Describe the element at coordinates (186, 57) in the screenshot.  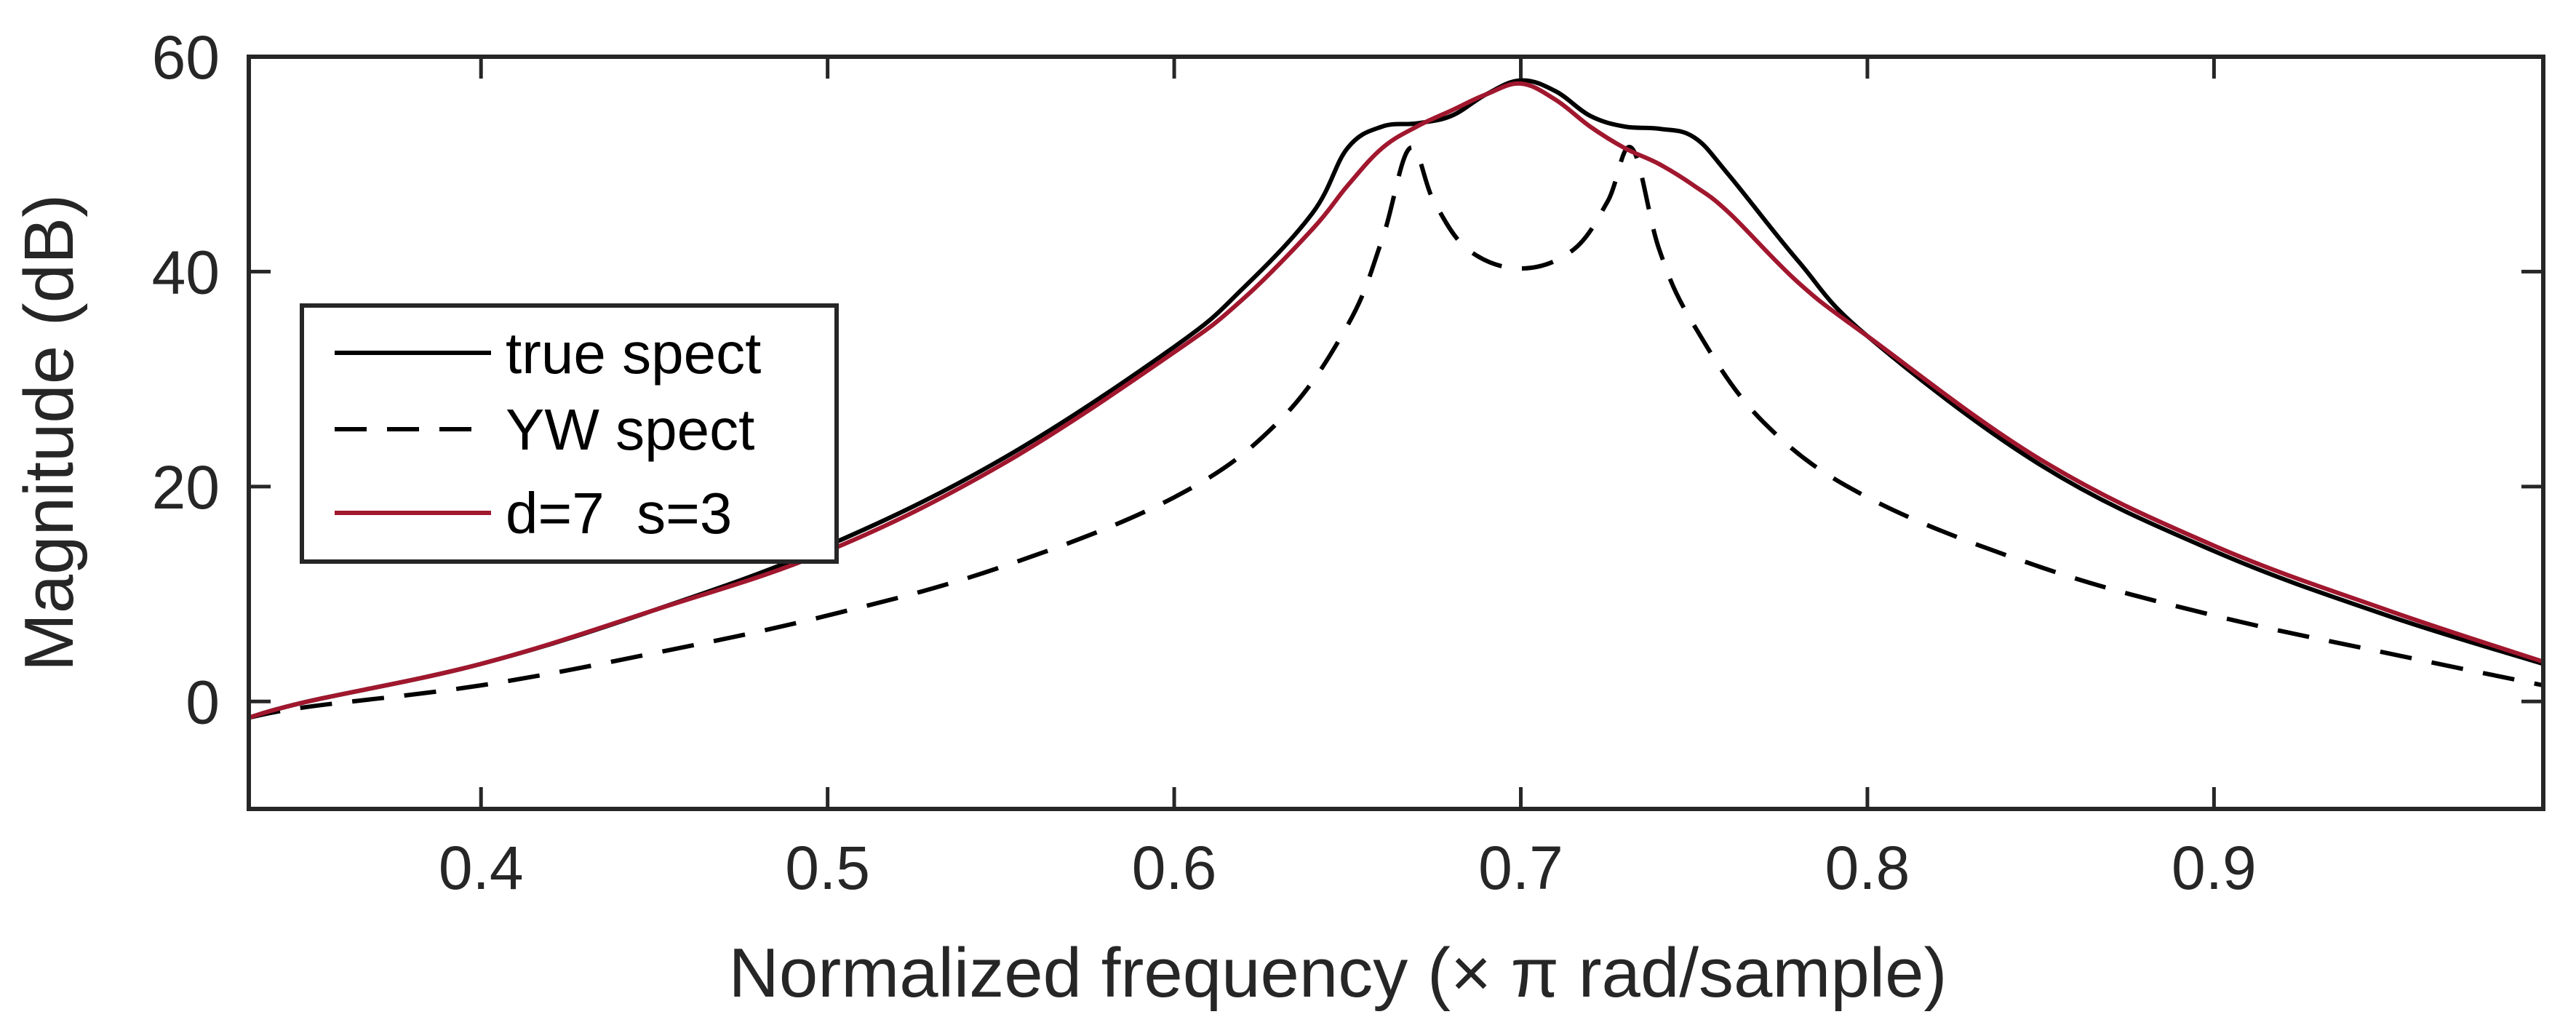
I see `y-tick-label: 60` at that location.